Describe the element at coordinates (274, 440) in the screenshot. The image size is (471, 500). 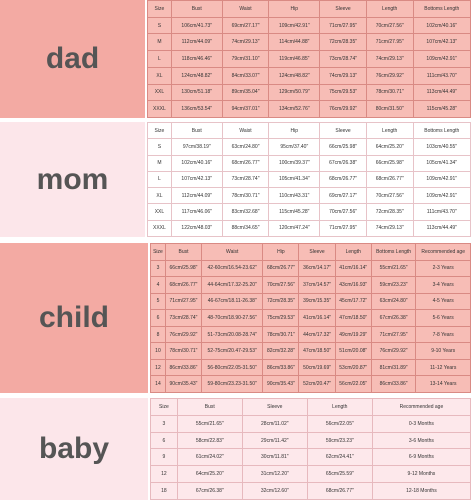
I see `table-cell: 29cm/11.42"` at that location.